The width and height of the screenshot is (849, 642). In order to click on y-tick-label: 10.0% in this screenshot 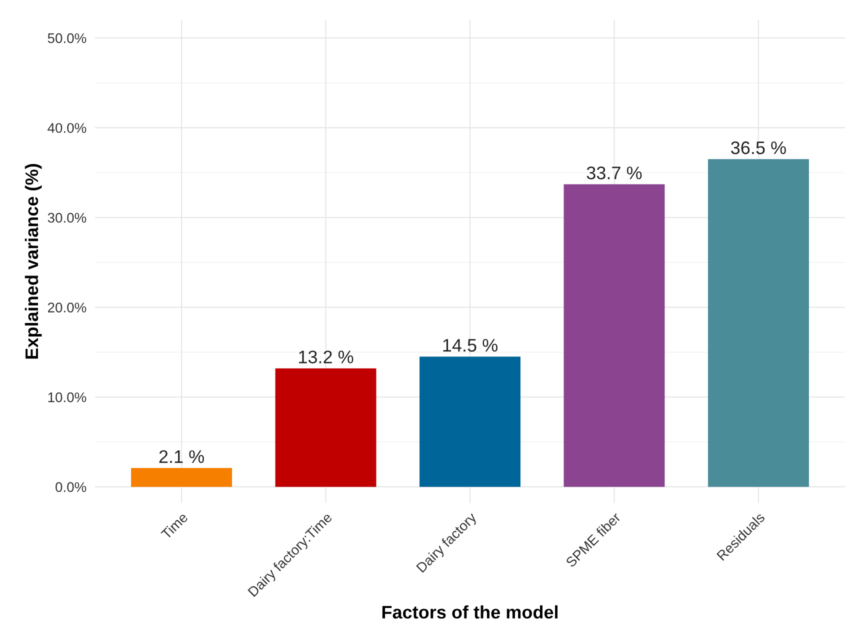, I will do `click(67, 397)`.